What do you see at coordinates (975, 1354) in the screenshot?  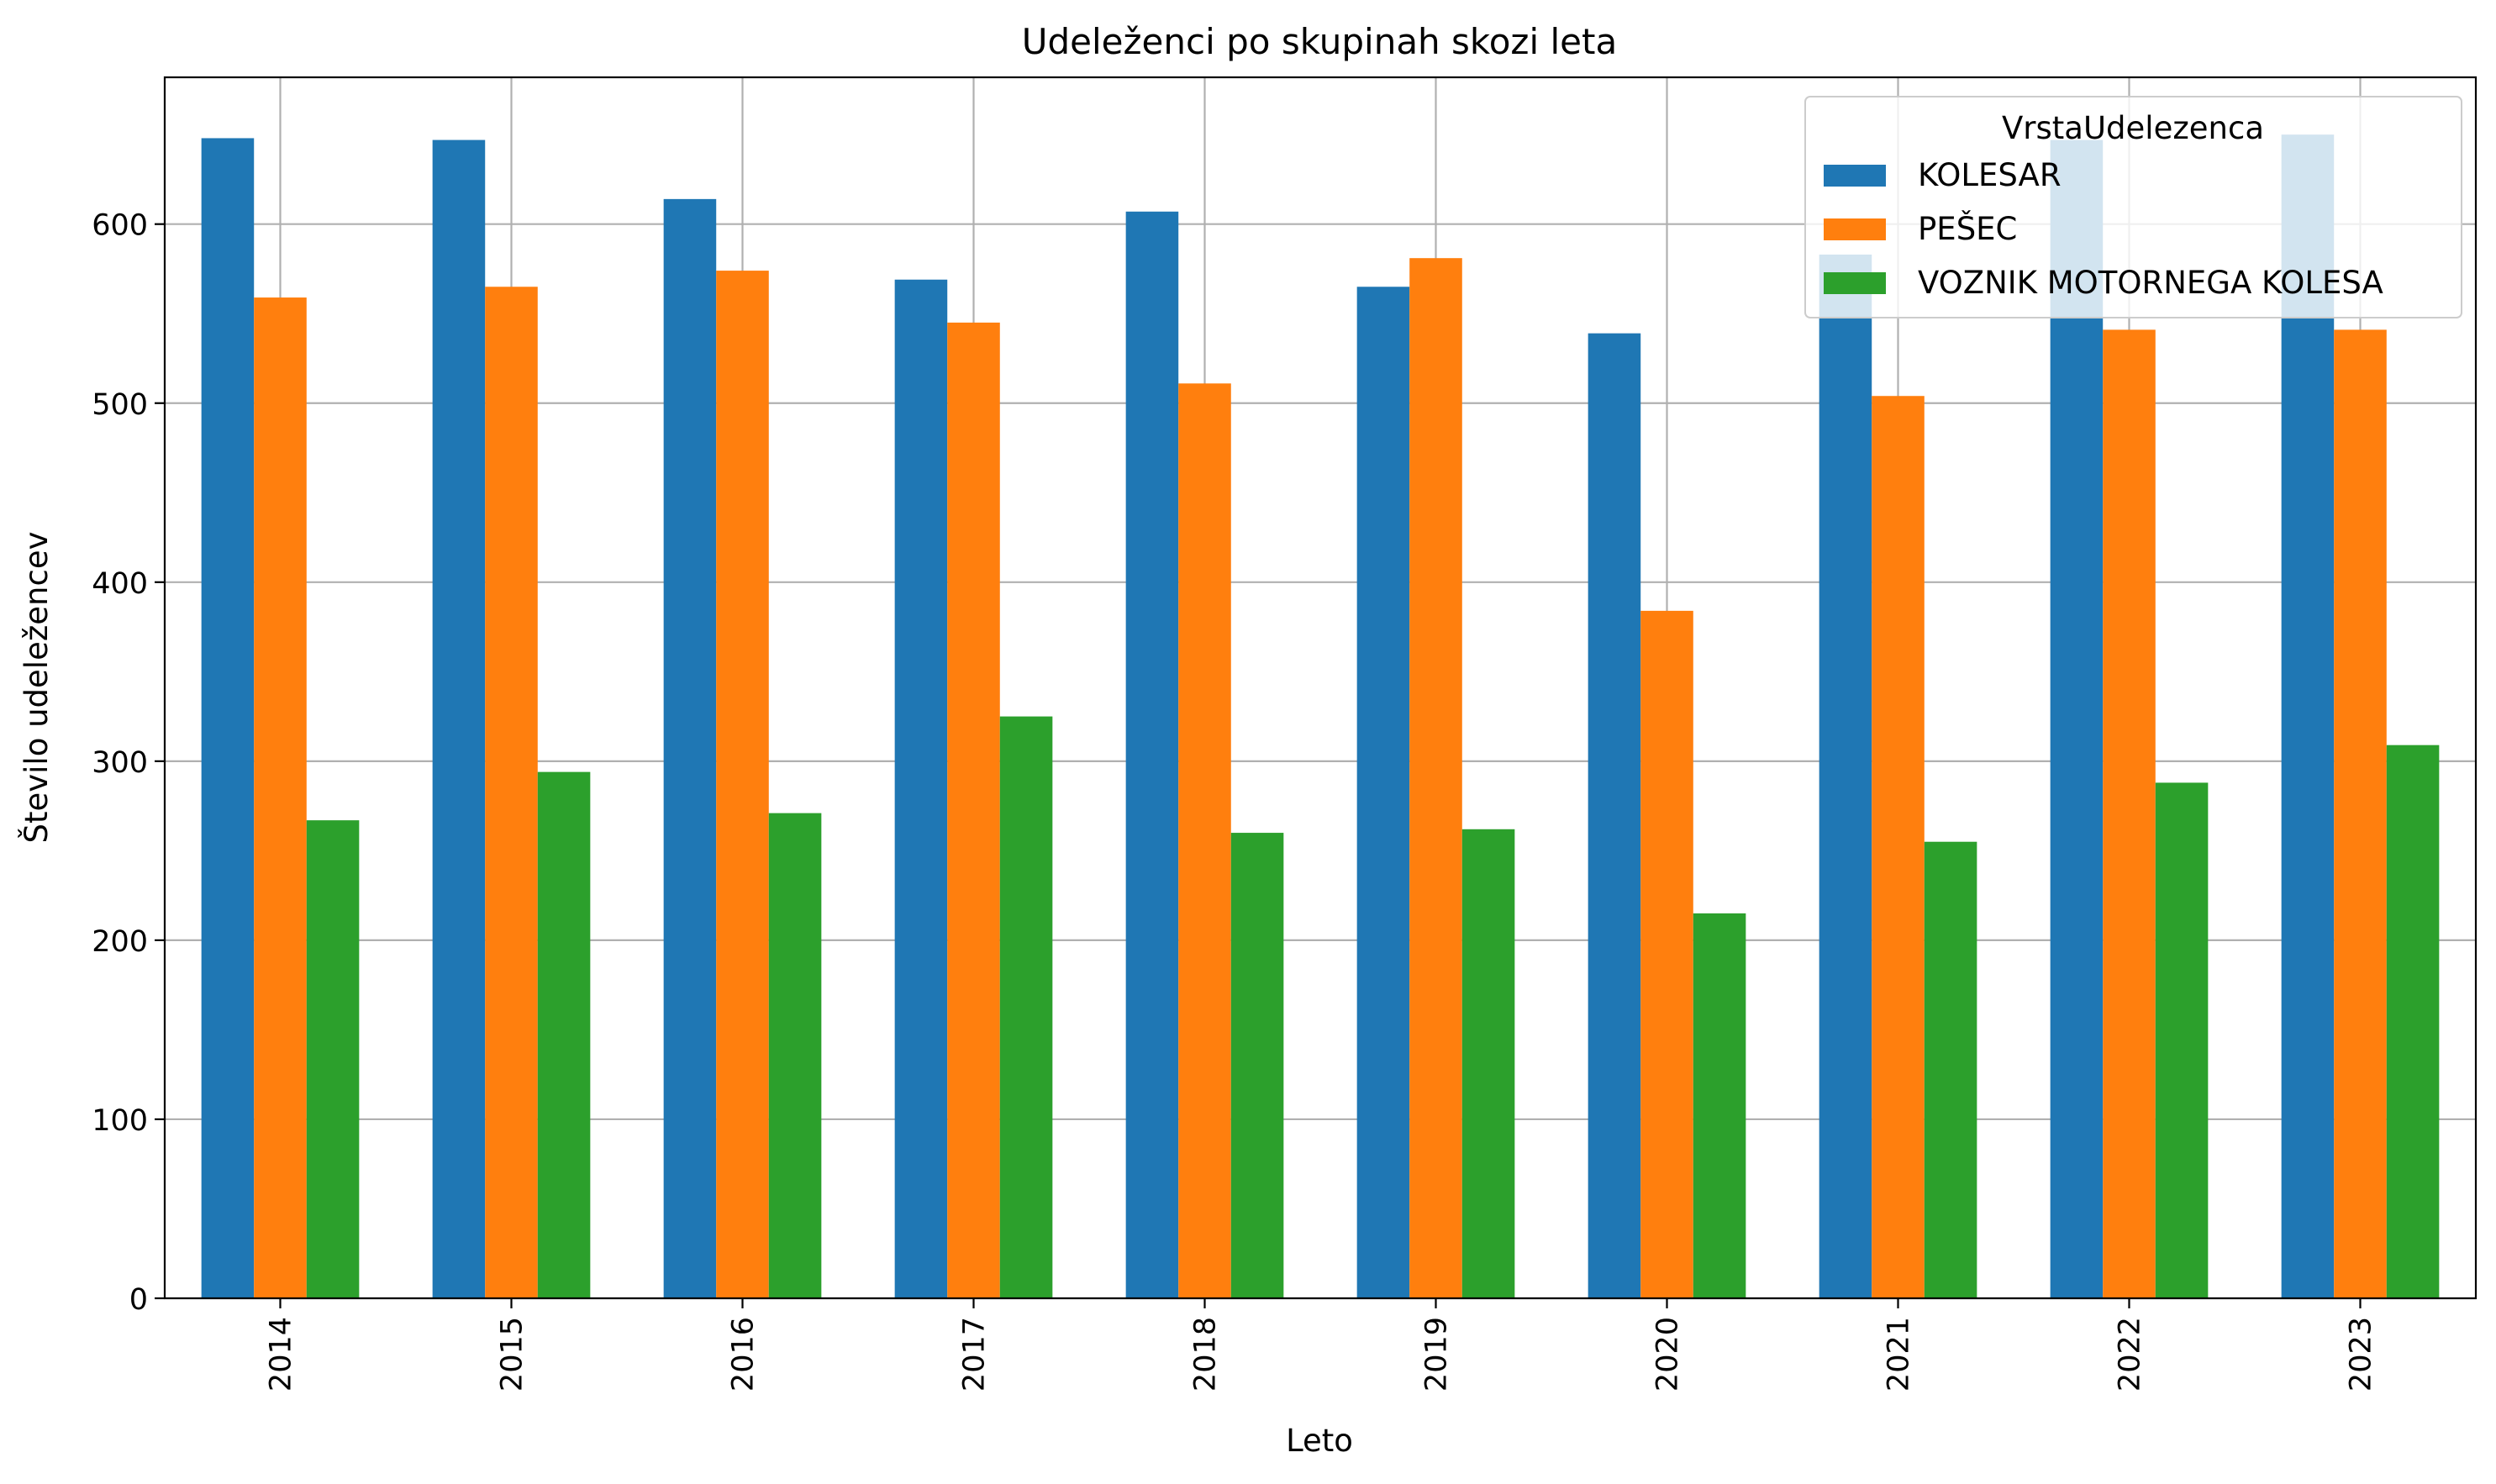 I see `x-tick-label: 2017` at bounding box center [975, 1354].